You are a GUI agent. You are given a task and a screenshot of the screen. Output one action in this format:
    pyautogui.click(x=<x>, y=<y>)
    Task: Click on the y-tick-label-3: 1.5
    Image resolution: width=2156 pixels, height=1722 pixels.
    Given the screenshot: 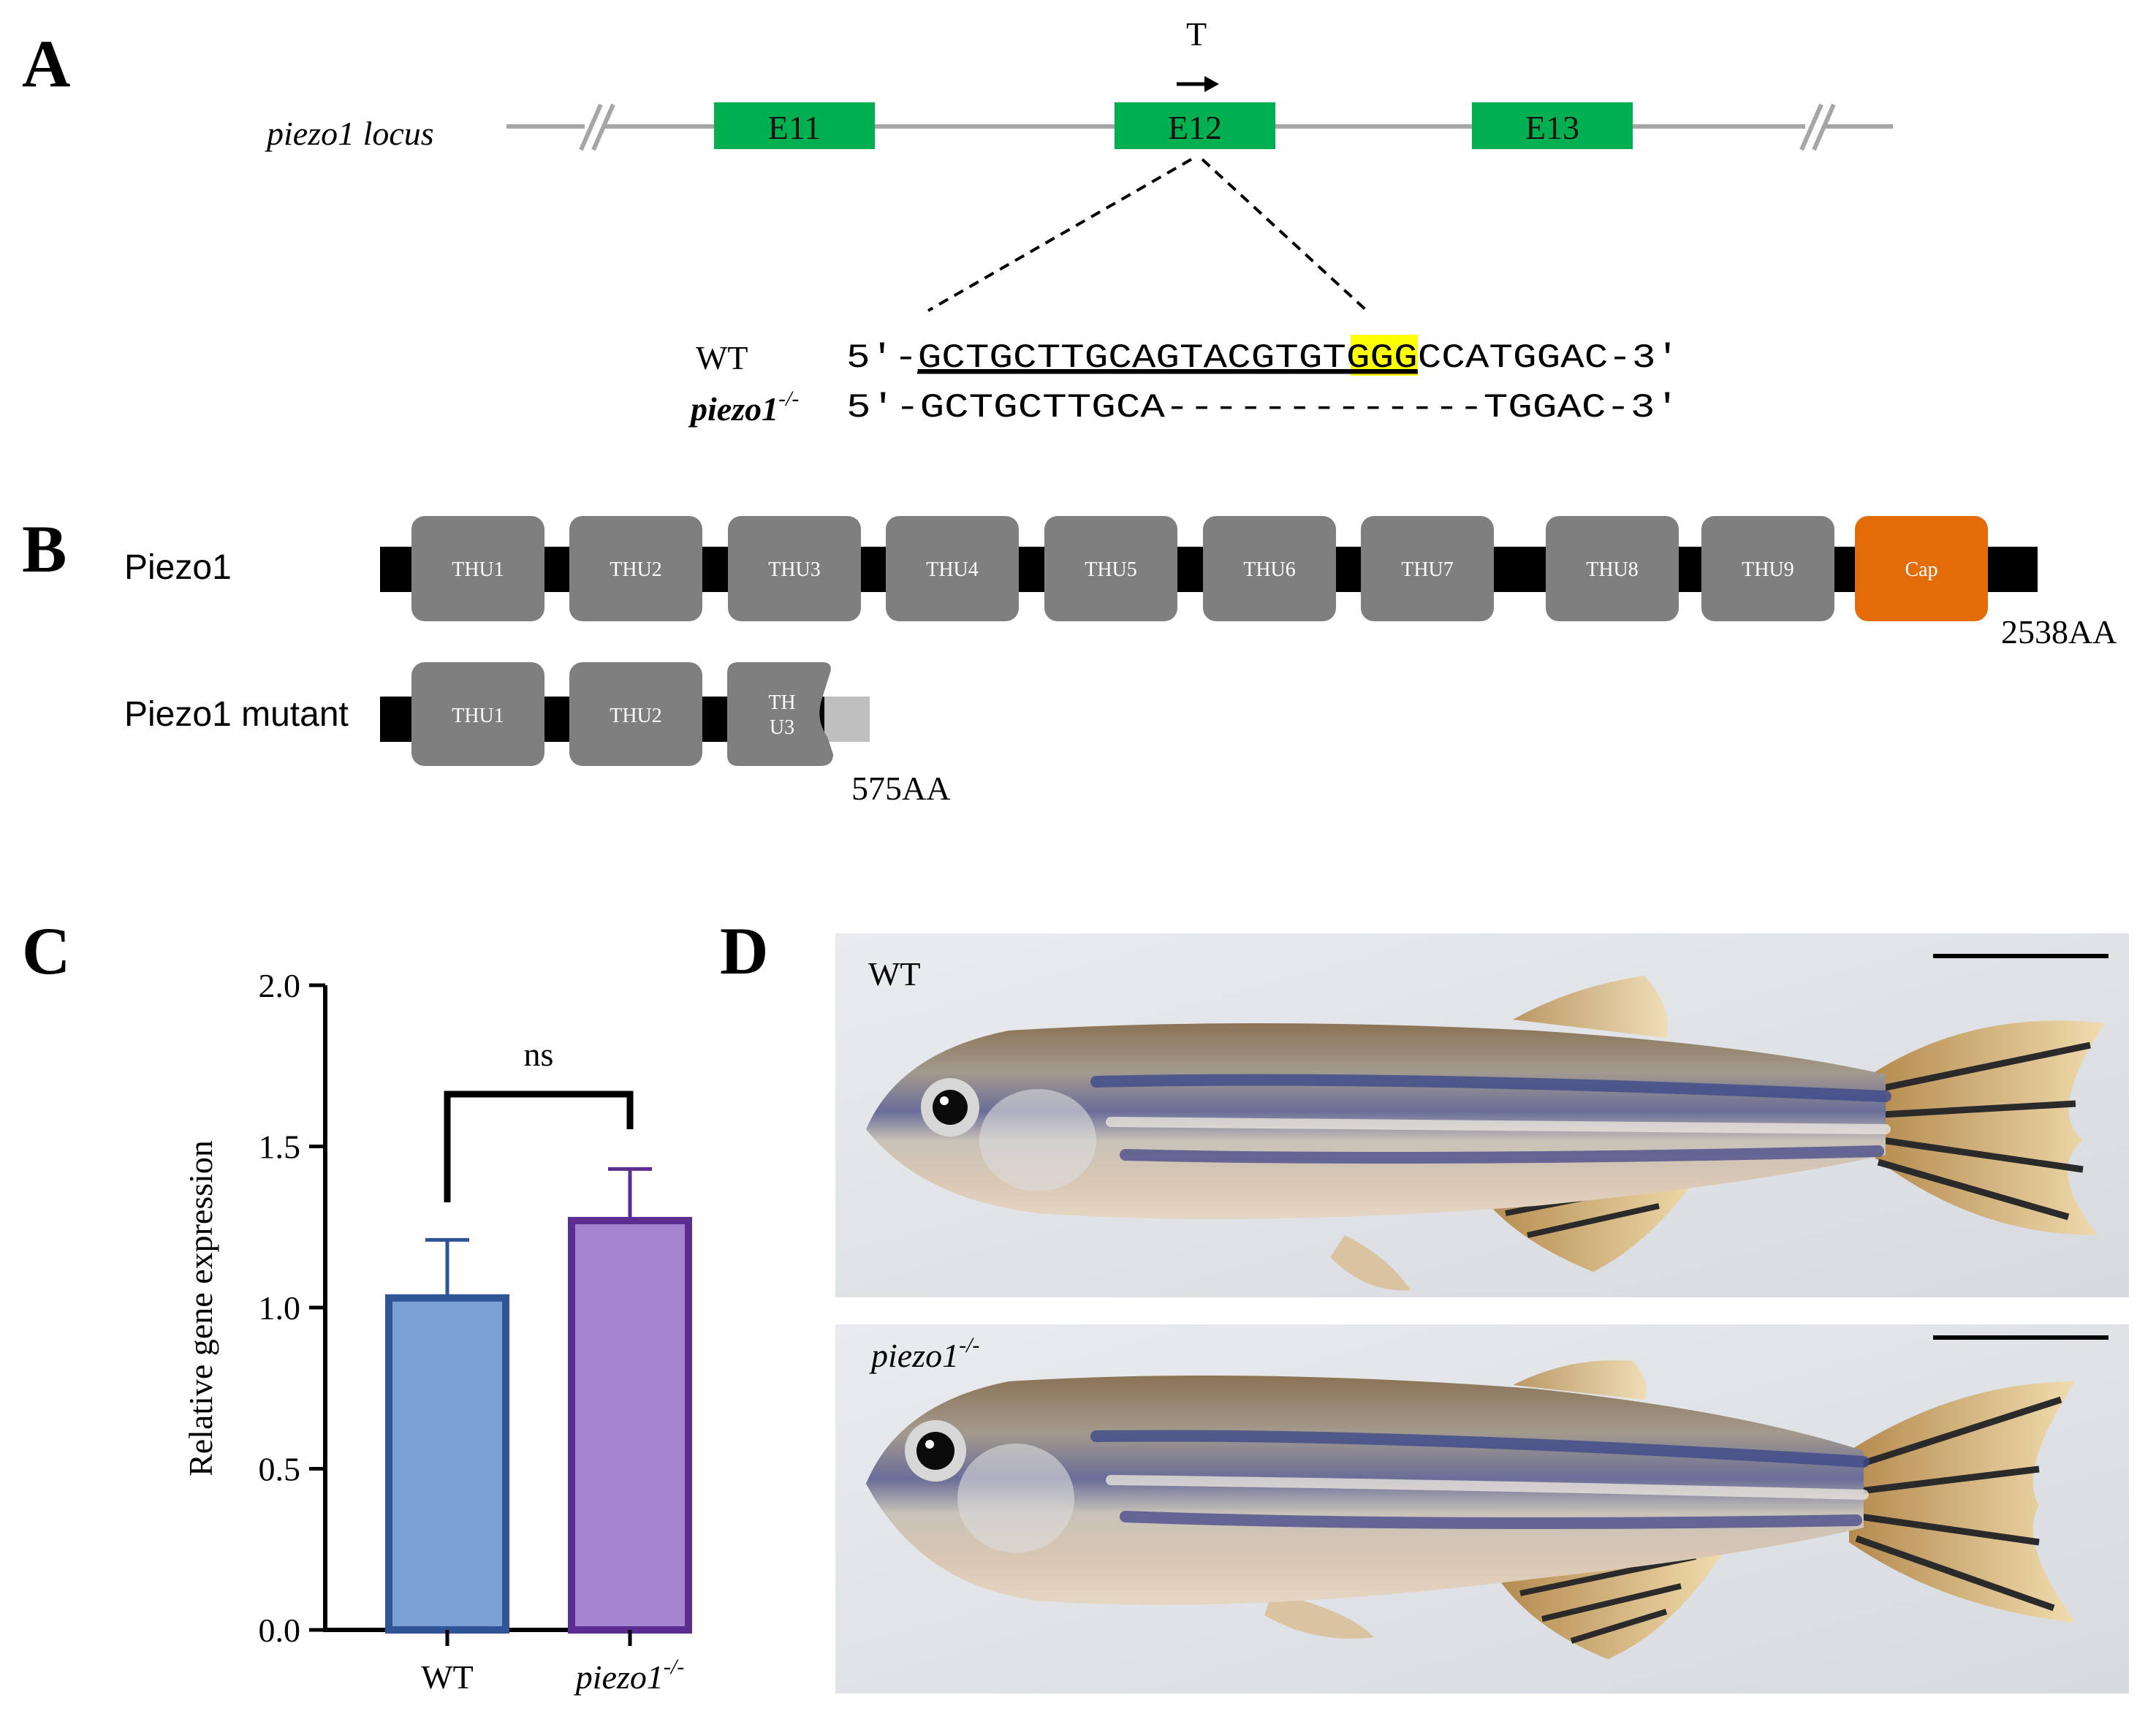 What is the action you would take?
    pyautogui.click(x=280, y=1147)
    